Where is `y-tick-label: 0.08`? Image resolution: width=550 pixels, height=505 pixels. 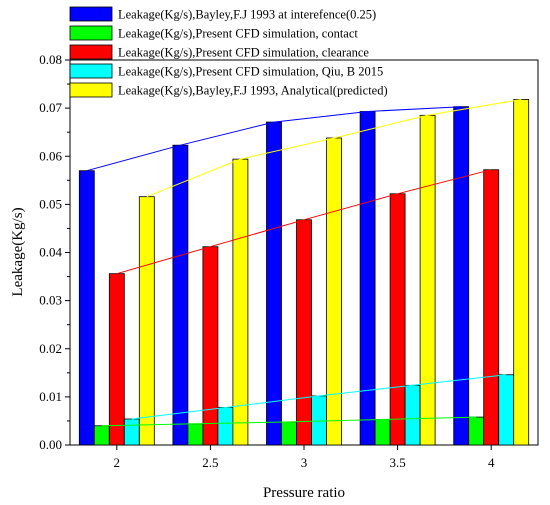
y-tick-label: 0.08 is located at coordinates (50, 59).